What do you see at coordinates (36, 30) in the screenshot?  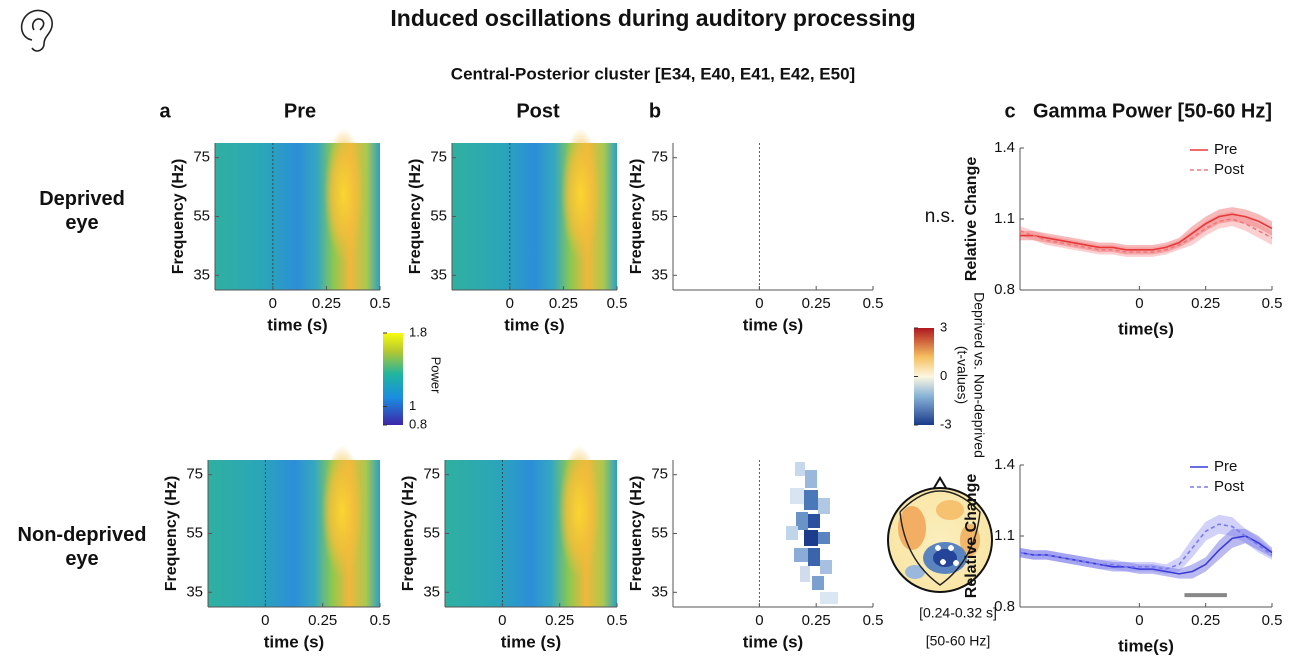 I see `ear-icon` at bounding box center [36, 30].